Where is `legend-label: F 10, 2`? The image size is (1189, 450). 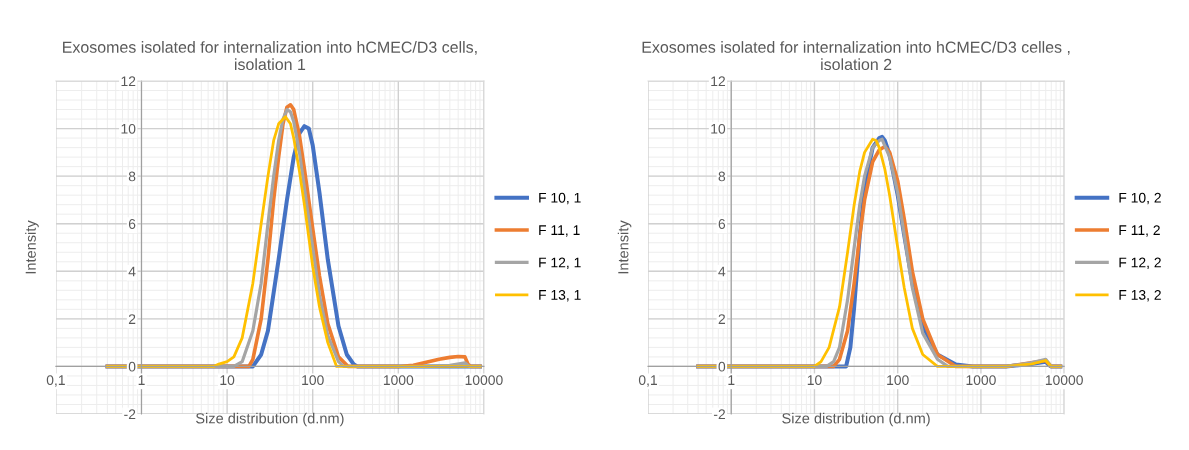
legend-label: F 10, 2 is located at coordinates (1140, 198).